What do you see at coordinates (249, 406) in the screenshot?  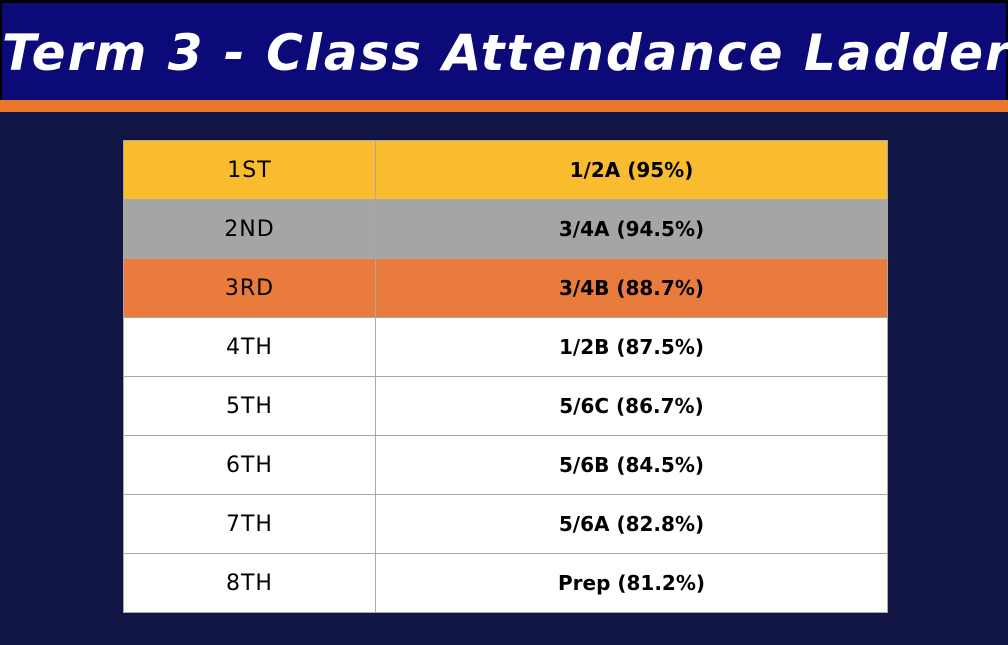 I see `rank-cell: 5TH` at bounding box center [249, 406].